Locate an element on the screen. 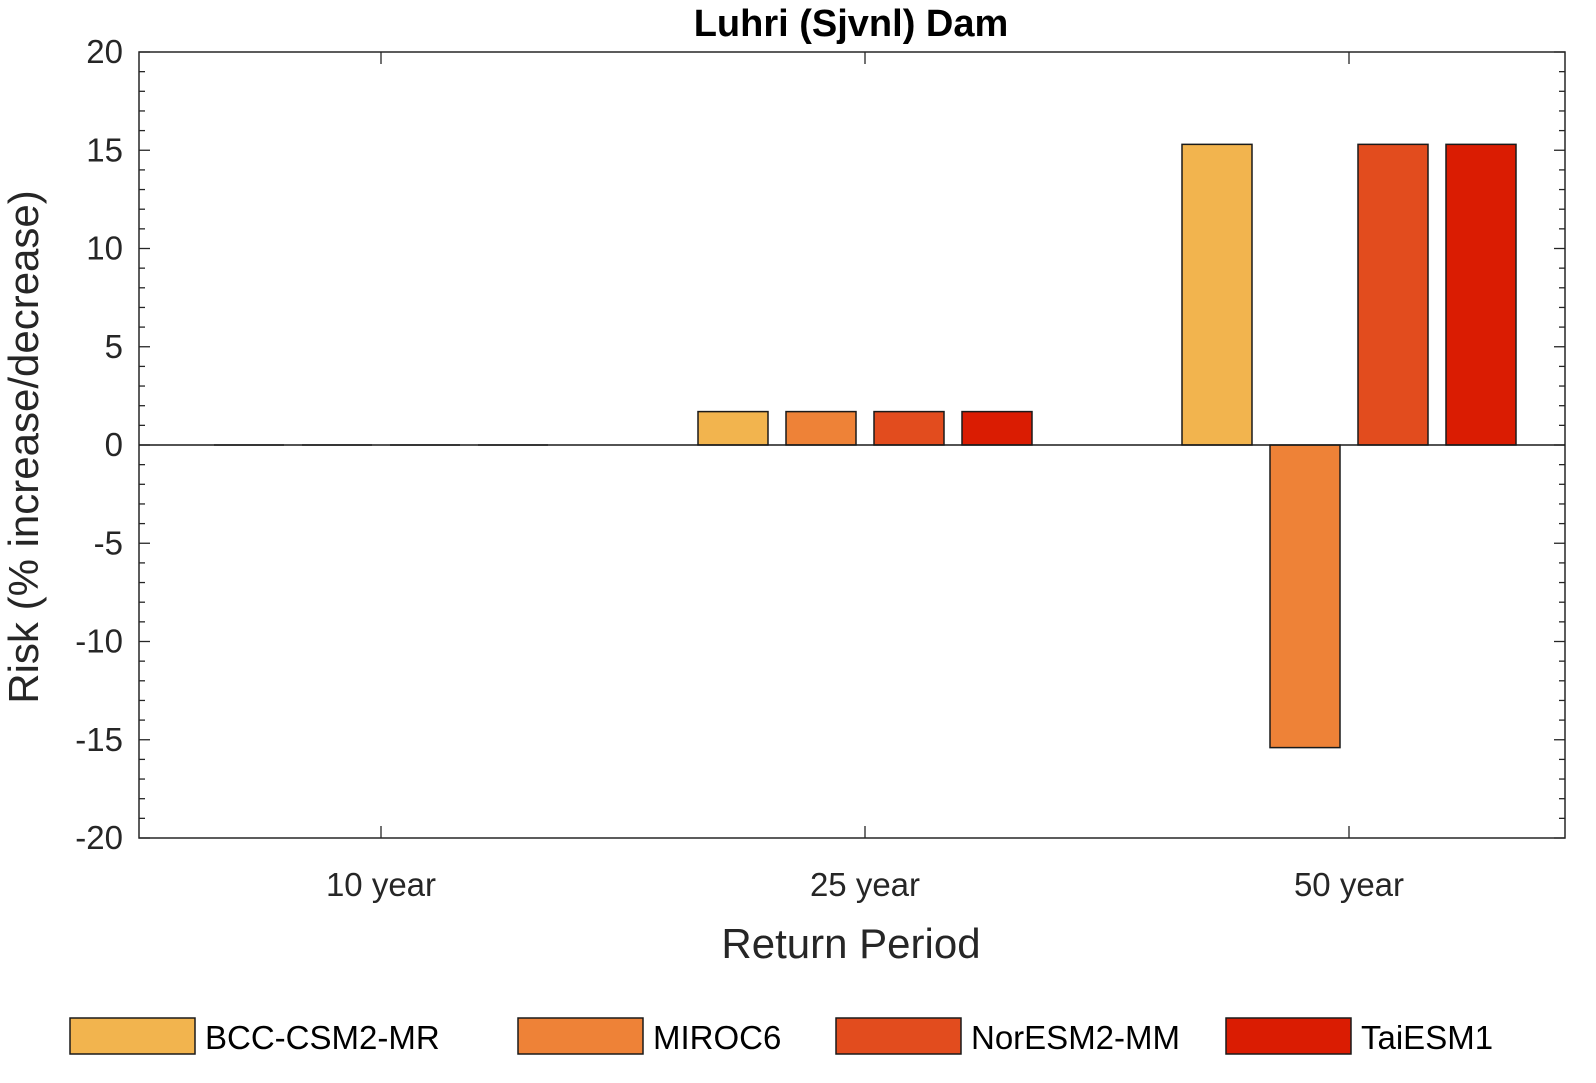 The height and width of the screenshot is (1083, 1596). y-tick-label: -15 is located at coordinates (99, 739).